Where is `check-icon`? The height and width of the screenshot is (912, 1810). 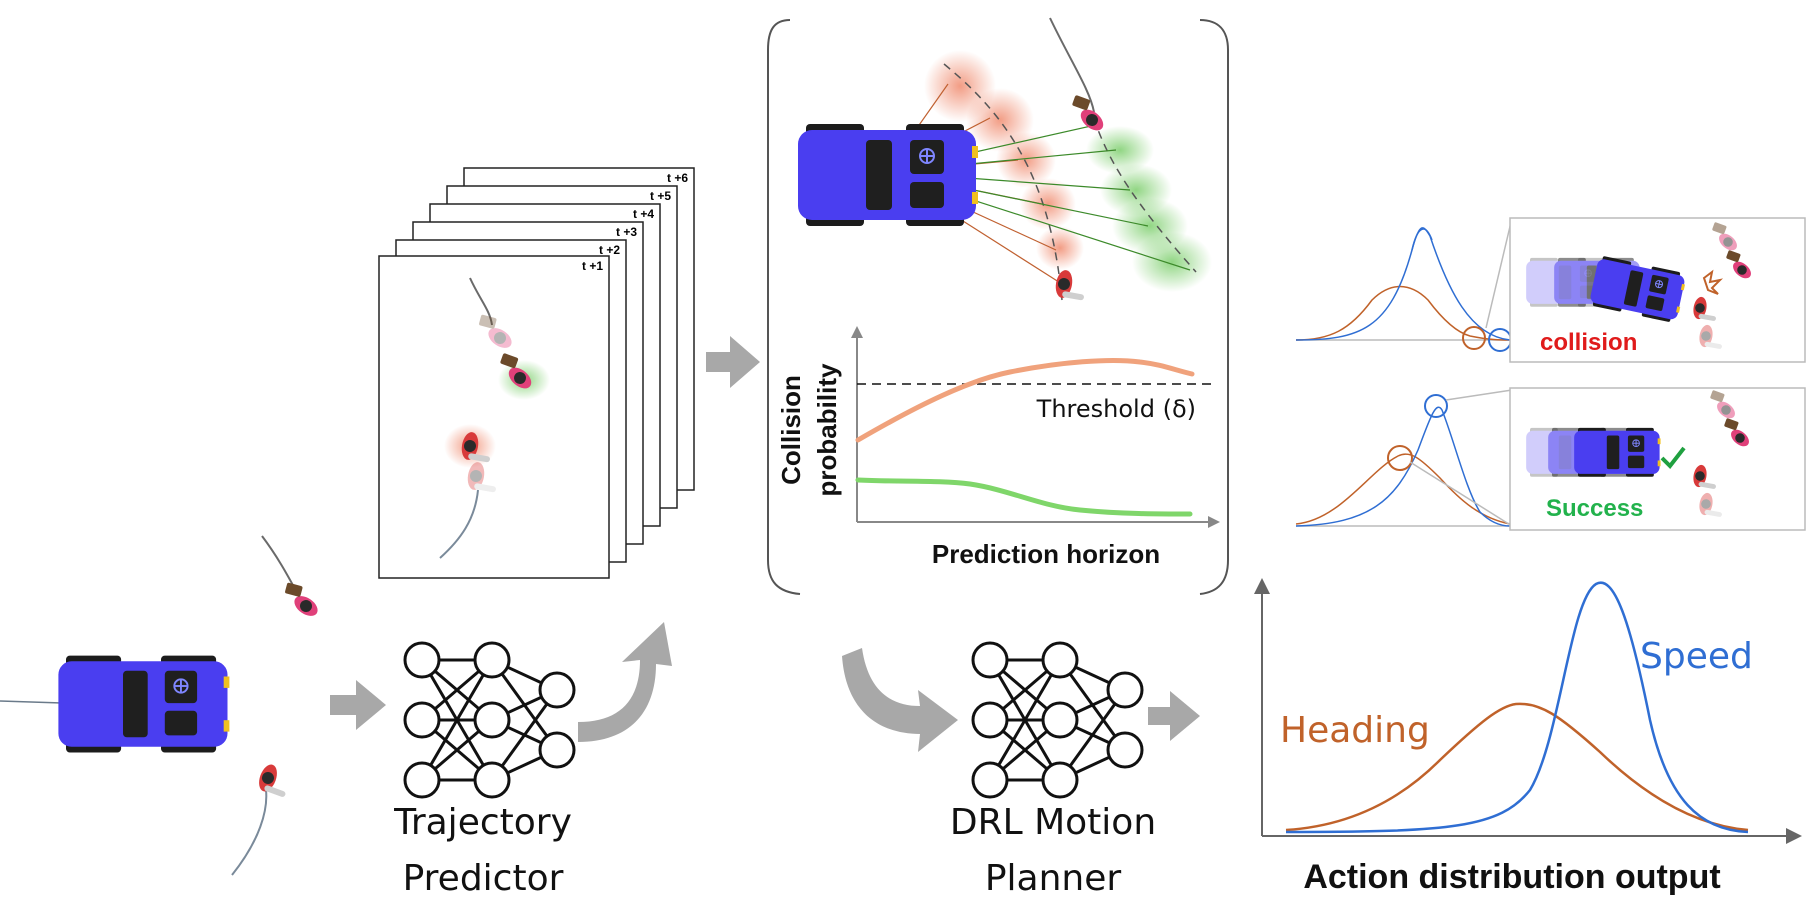 check-icon is located at coordinates (1673, 458).